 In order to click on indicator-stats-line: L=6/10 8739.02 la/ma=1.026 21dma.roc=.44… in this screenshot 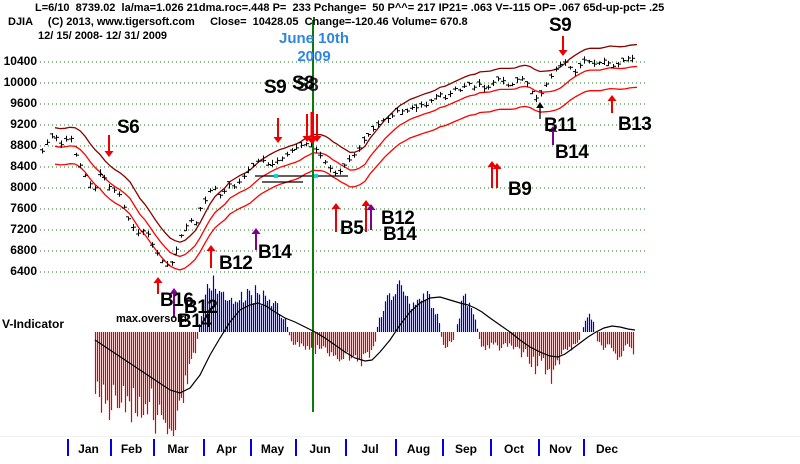, I will do `click(350, 8)`.